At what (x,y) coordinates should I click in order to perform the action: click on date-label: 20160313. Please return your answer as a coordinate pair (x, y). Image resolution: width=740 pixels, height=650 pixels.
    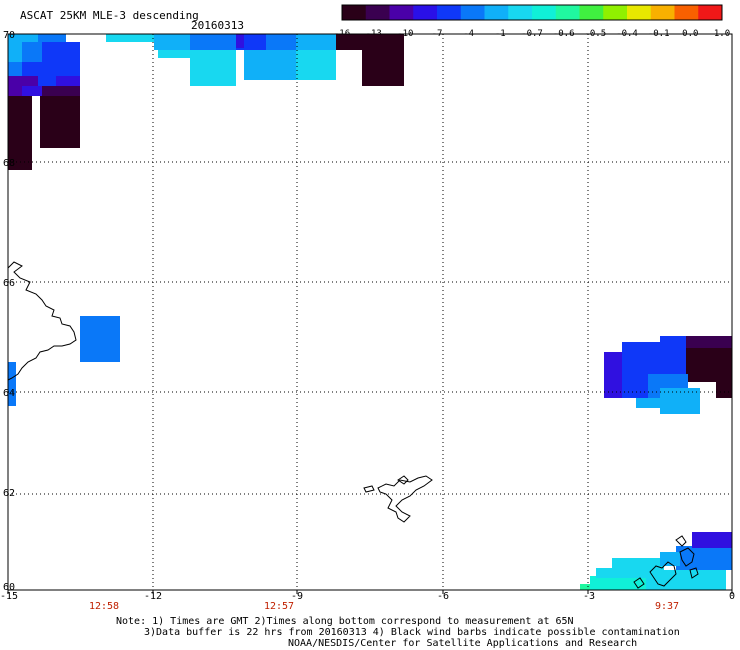
    Looking at the image, I should click on (217, 25).